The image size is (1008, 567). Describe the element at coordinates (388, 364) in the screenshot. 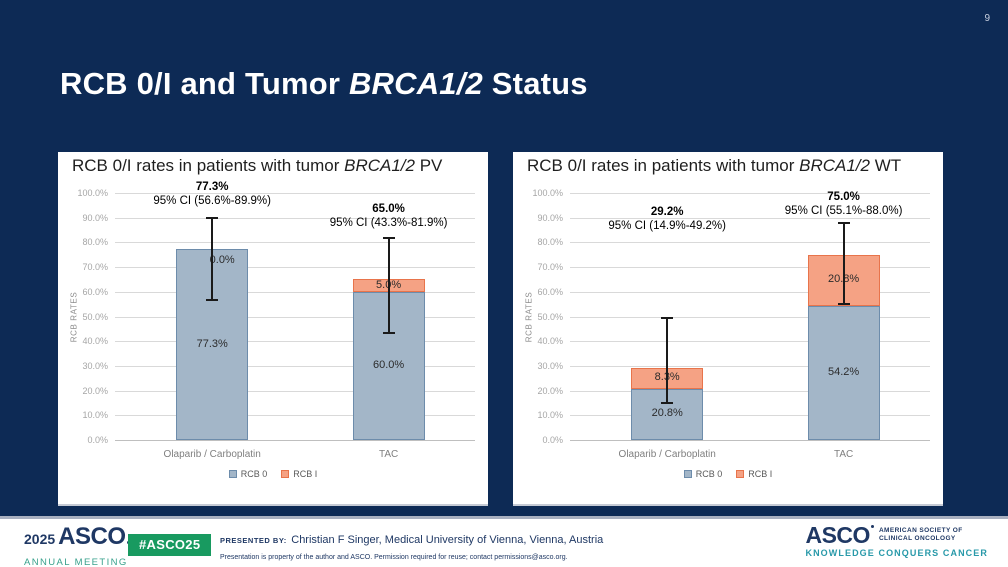

I see `bar-segment-label: 60.0%` at that location.